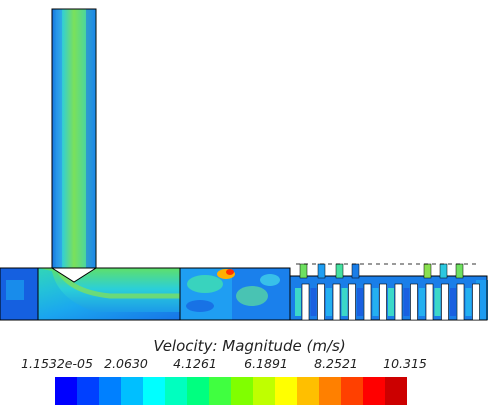 The width and height of the screenshot is (499, 416). Describe the element at coordinates (405, 363) in the screenshot. I see `tick-label: 10.315` at that location.